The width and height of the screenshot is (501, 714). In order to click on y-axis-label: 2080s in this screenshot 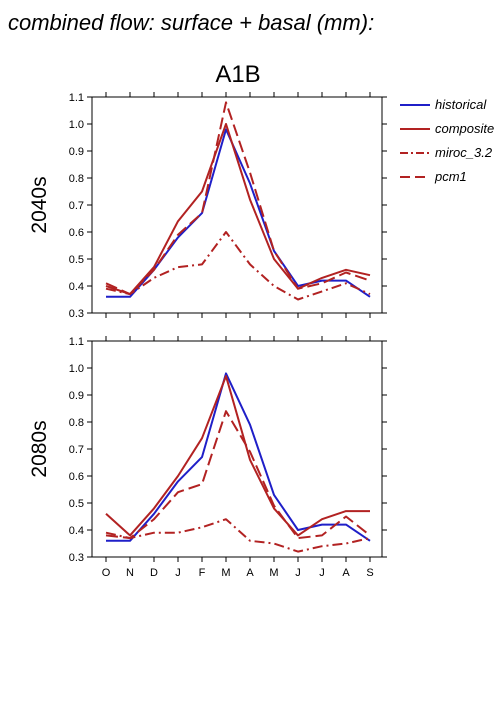, I will do `click(39, 448)`.